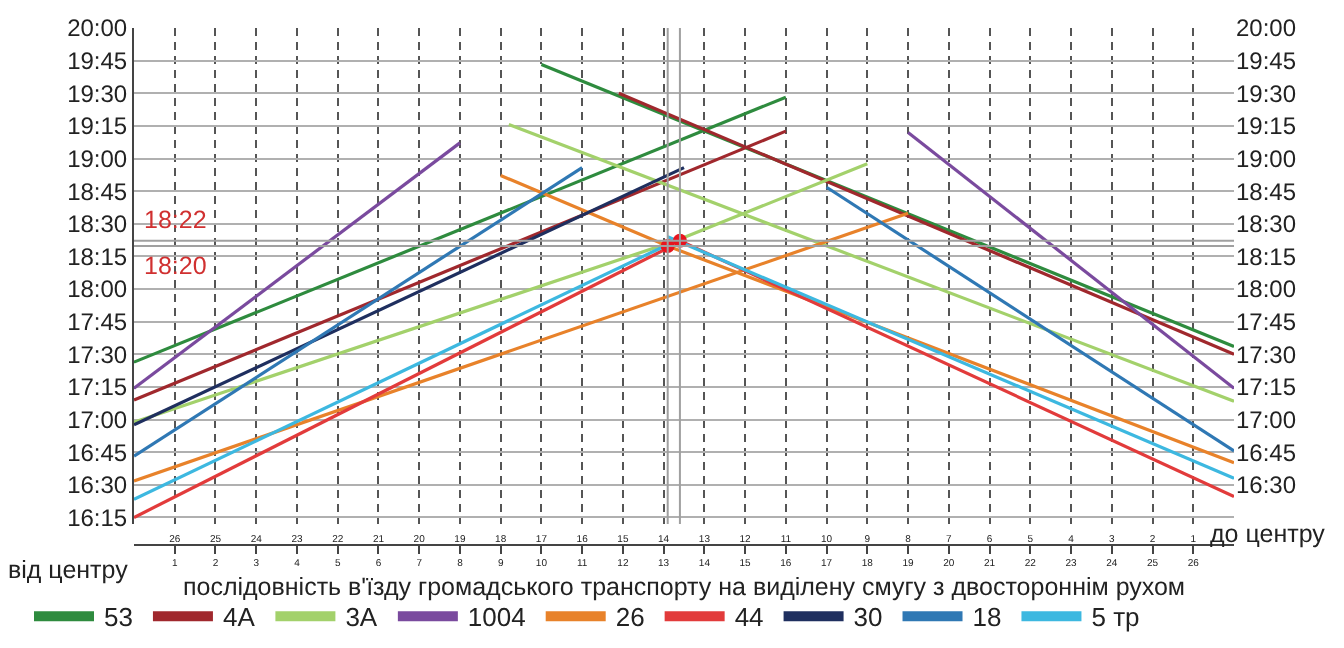 The height and width of the screenshot is (648, 1344). Describe the element at coordinates (1266, 191) in the screenshot. I see `y2-tick-label: 18:45` at that location.